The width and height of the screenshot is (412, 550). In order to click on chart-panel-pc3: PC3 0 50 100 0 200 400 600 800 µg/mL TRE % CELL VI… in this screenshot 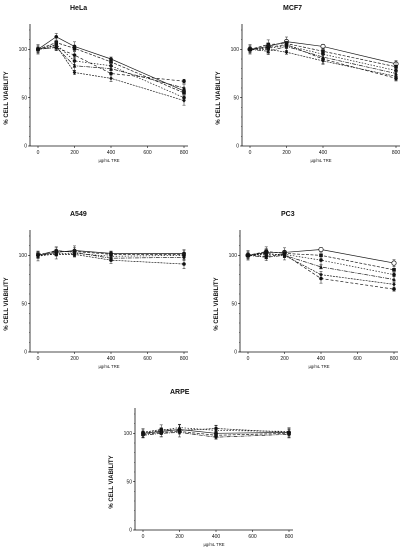, I will do `click(306, 290)`.